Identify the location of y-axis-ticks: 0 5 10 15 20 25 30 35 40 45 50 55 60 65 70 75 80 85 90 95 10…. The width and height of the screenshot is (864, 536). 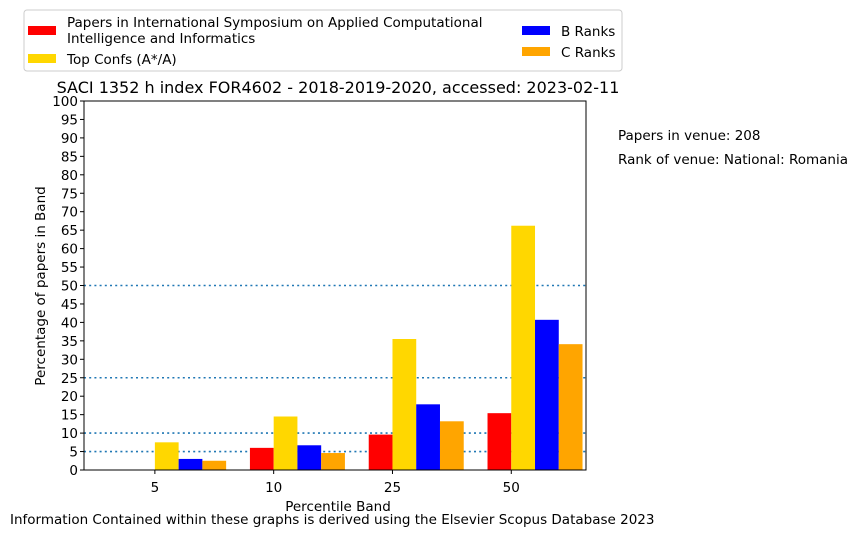
(68, 286).